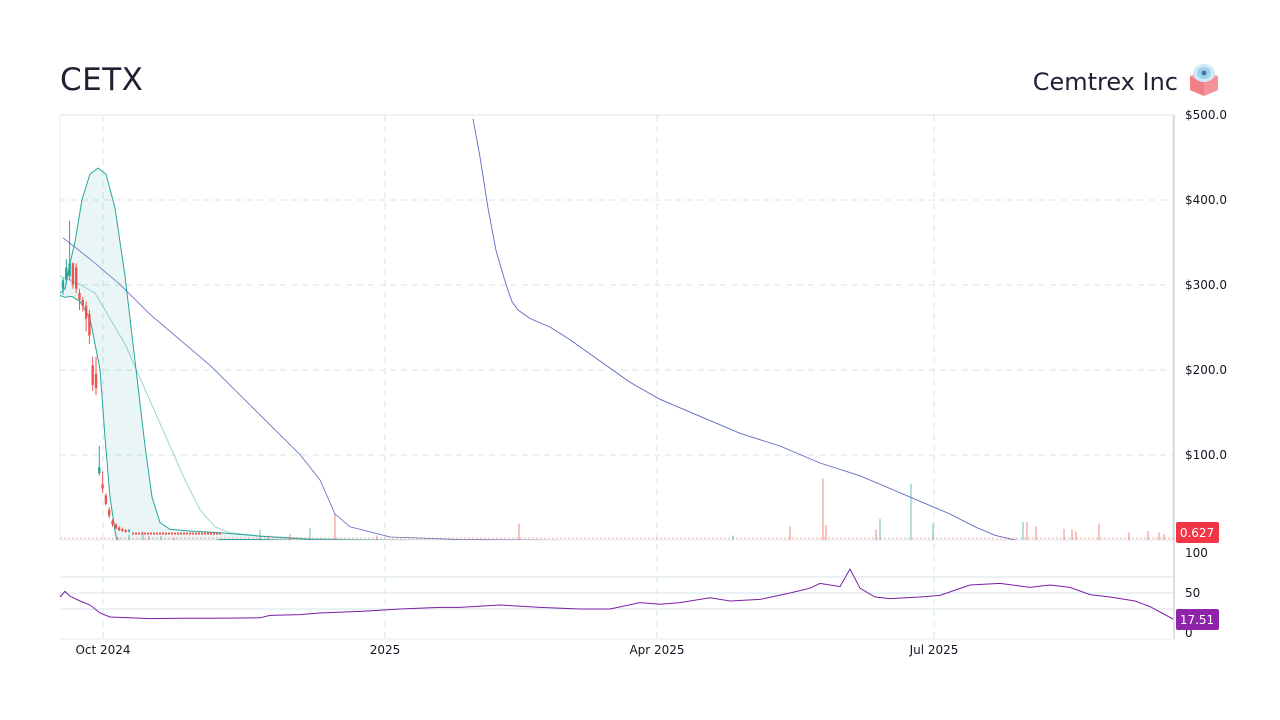 The height and width of the screenshot is (720, 1280). I want to click on company-name: Cemtrex Inc, so click(1105, 82).